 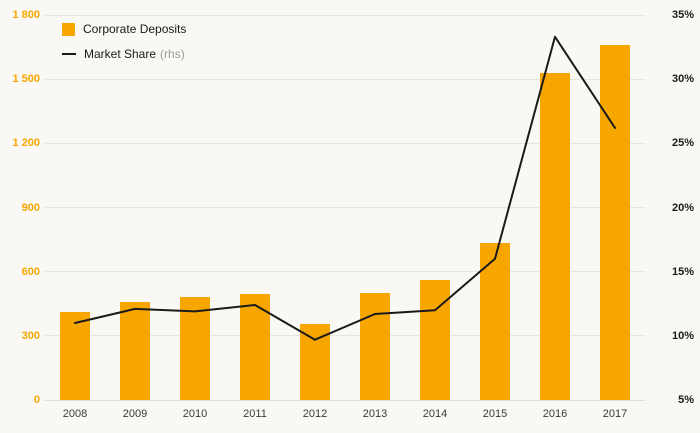 What do you see at coordinates (375, 414) in the screenshot?
I see `x-axis-label-2013: 2013` at bounding box center [375, 414].